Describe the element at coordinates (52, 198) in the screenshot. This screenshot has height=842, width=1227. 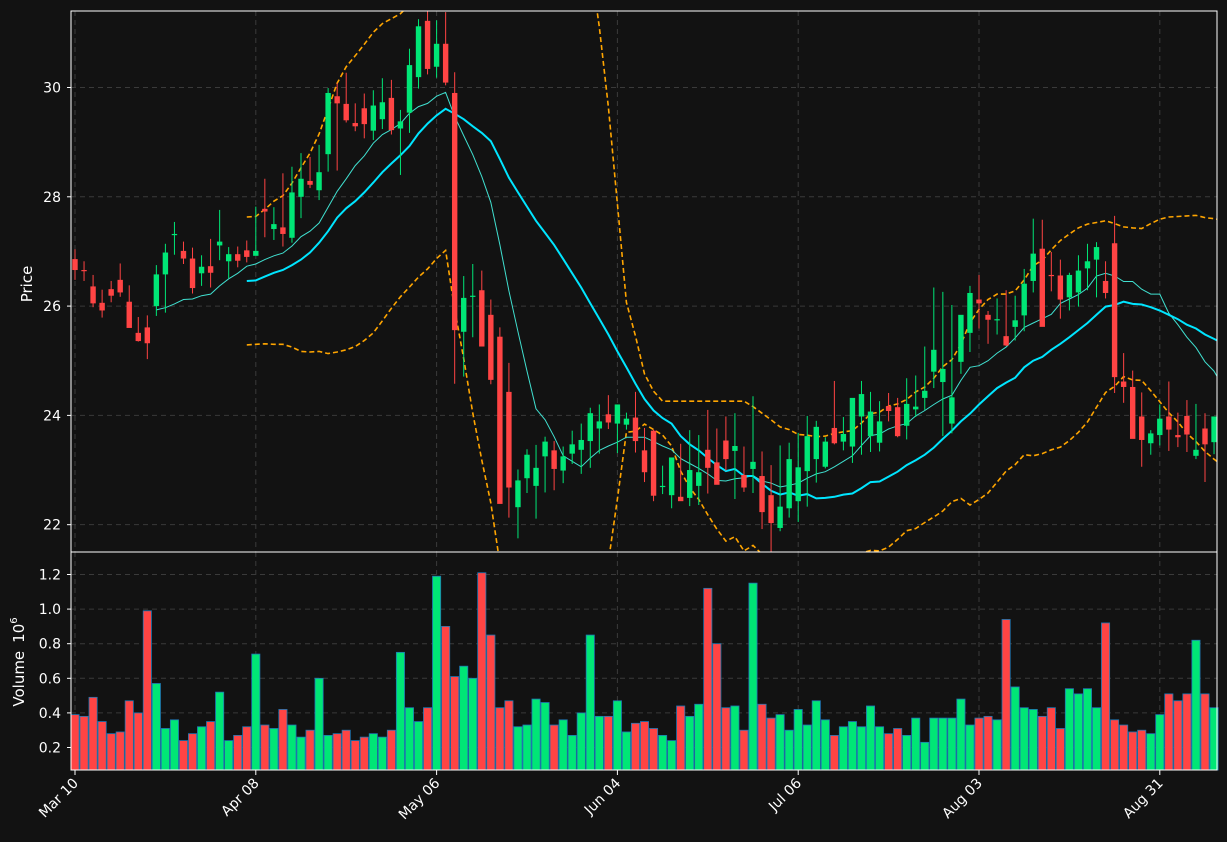
I see `price-tick-label: 28` at that location.